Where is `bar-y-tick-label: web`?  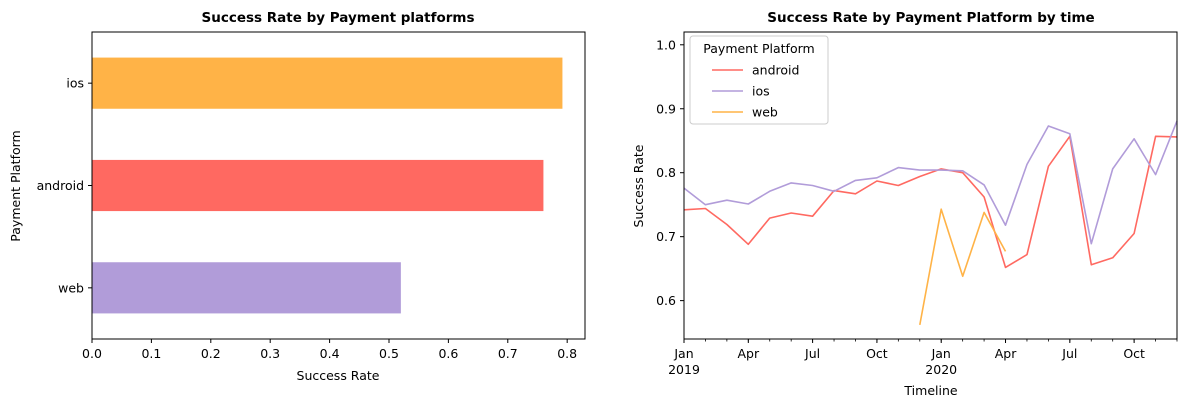
bar-y-tick-label: web is located at coordinates (71, 287).